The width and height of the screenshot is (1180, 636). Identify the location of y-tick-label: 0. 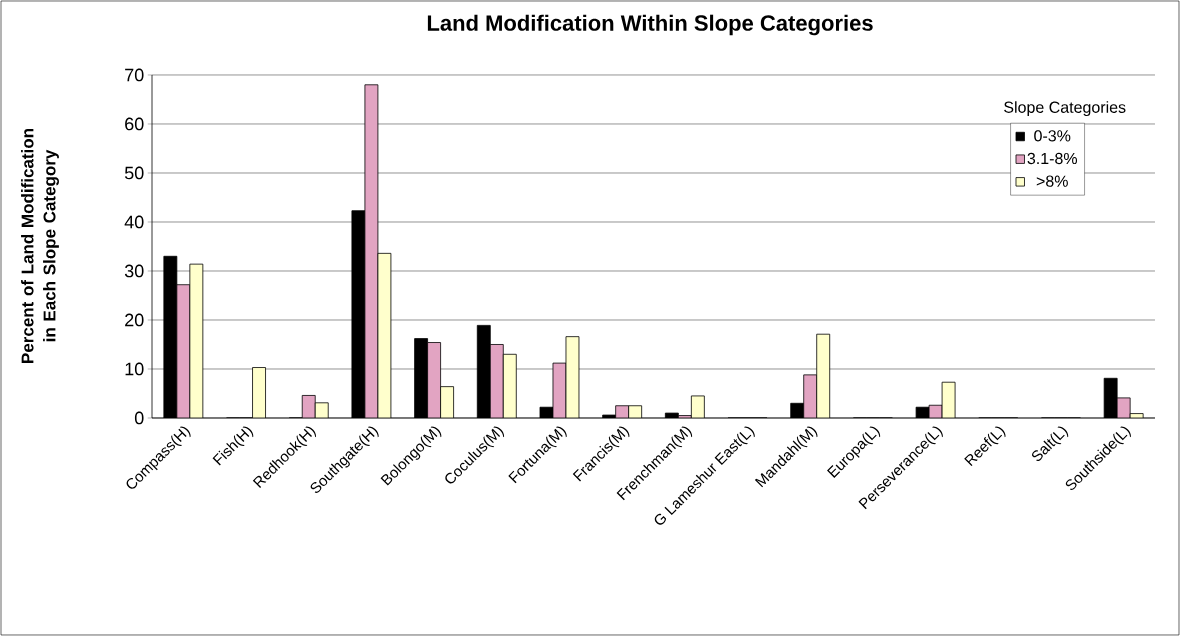
(139, 418).